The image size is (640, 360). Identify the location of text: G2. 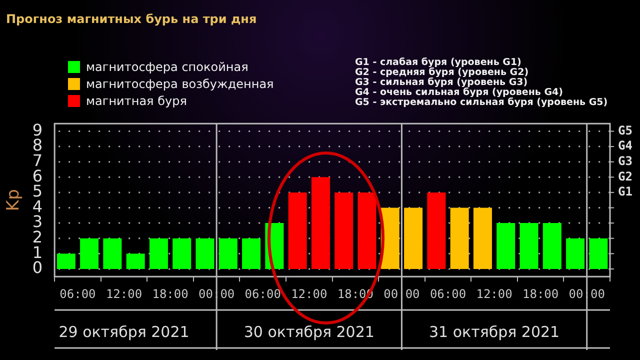
(625, 176).